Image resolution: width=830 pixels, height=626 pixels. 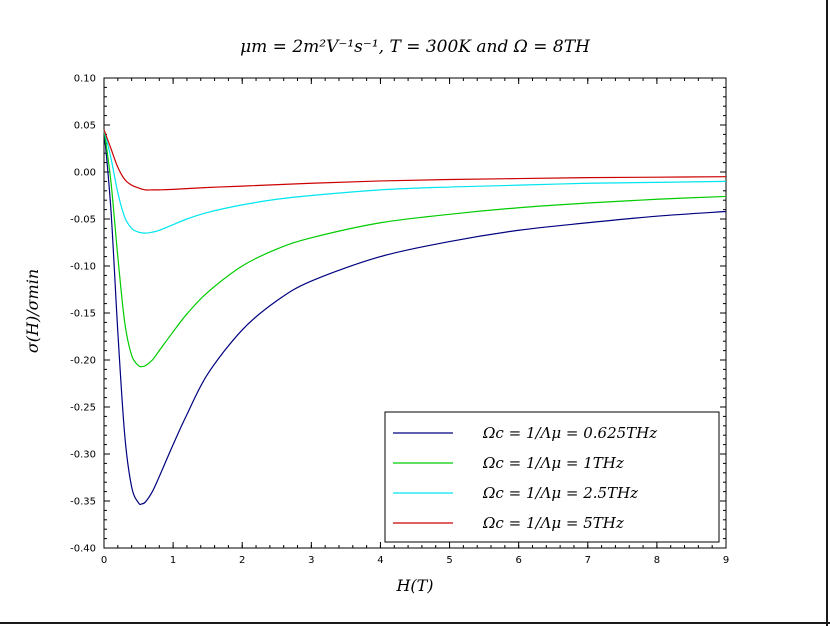 I want to click on x-tick-label: 4, so click(x=380, y=560).